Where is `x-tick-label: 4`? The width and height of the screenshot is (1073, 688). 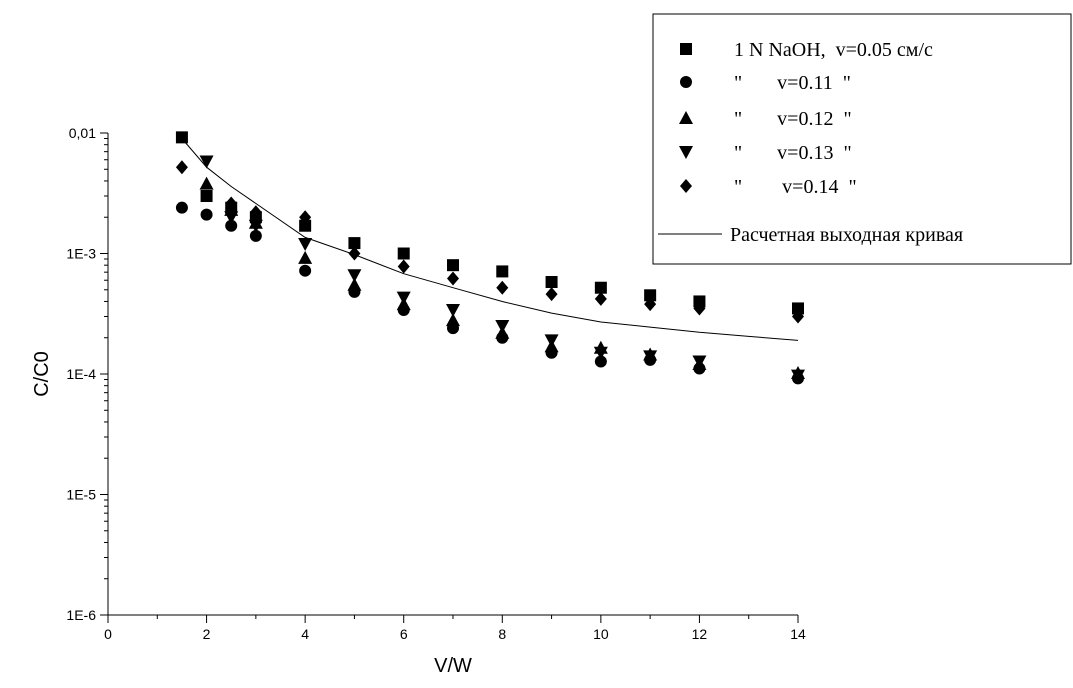 x-tick-label: 4 is located at coordinates (305, 634).